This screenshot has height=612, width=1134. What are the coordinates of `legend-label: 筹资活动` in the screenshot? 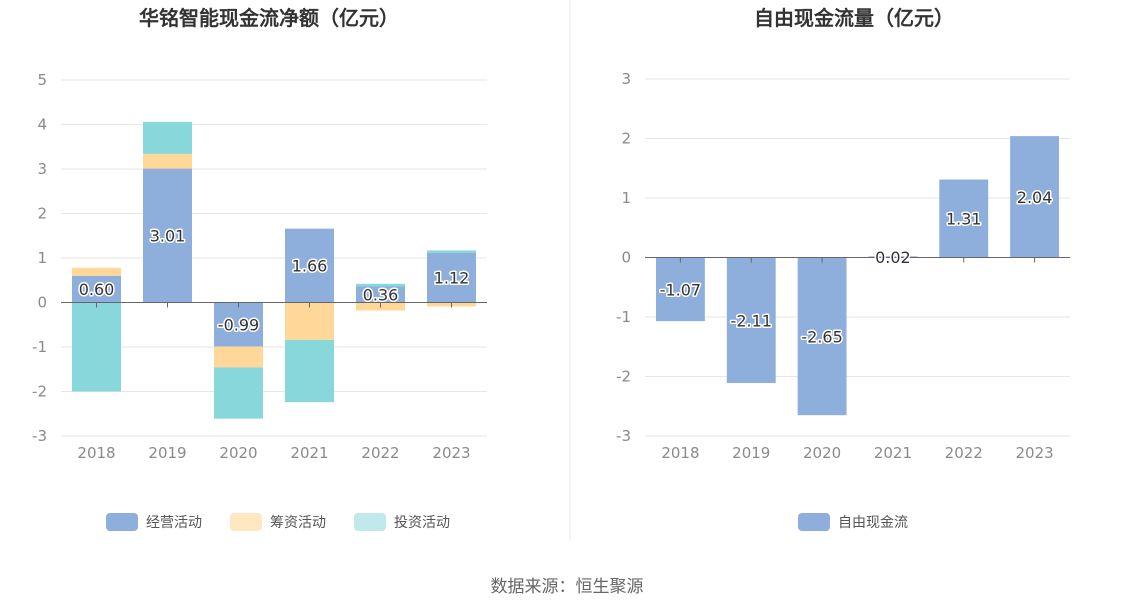 It's located at (298, 522).